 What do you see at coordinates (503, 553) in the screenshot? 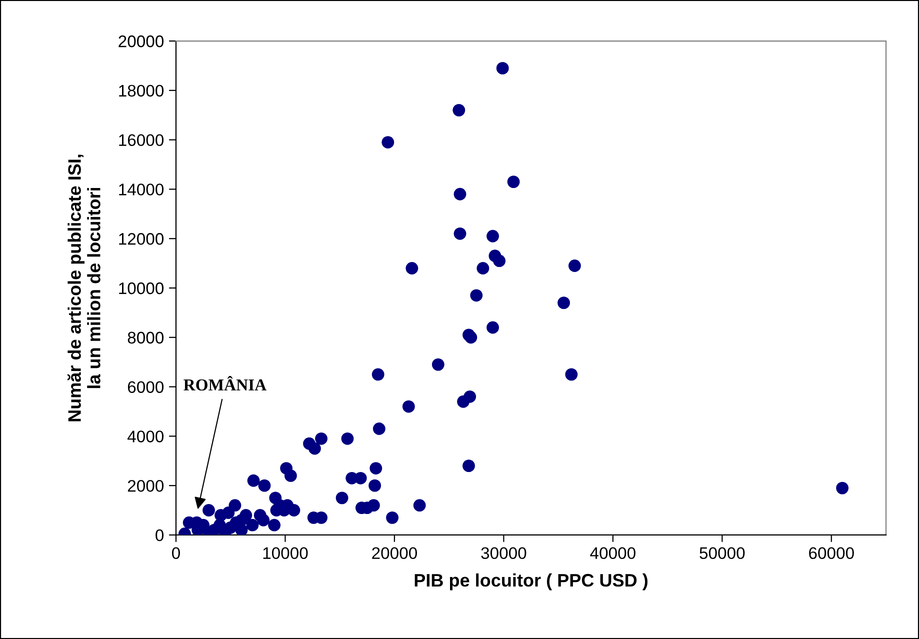
I see `x-tick-label: 30000` at bounding box center [503, 553].